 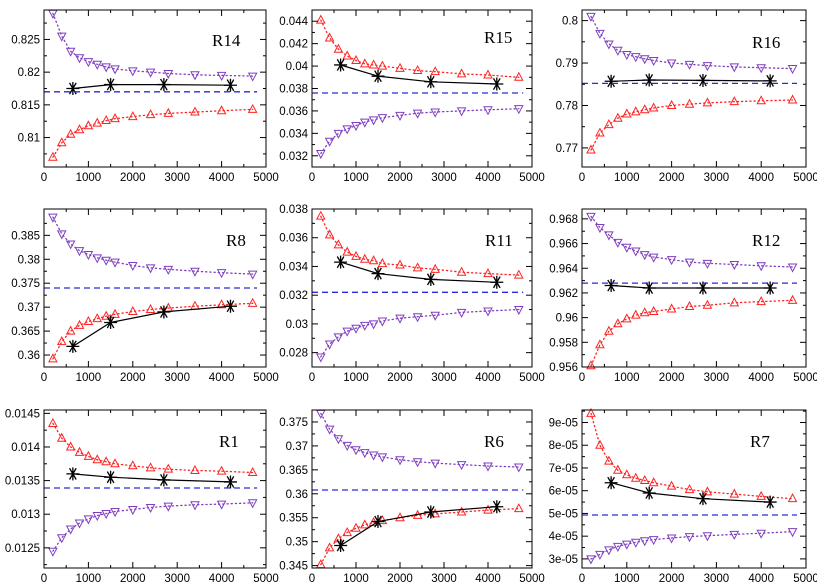 I want to click on y-tick-label: 0.345, so click(x=293, y=567).